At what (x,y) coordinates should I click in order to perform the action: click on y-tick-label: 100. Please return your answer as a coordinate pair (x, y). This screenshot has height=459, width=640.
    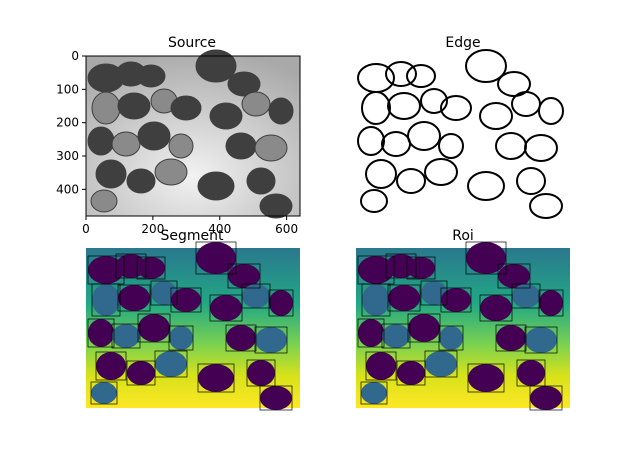
    Looking at the image, I should click on (67, 89).